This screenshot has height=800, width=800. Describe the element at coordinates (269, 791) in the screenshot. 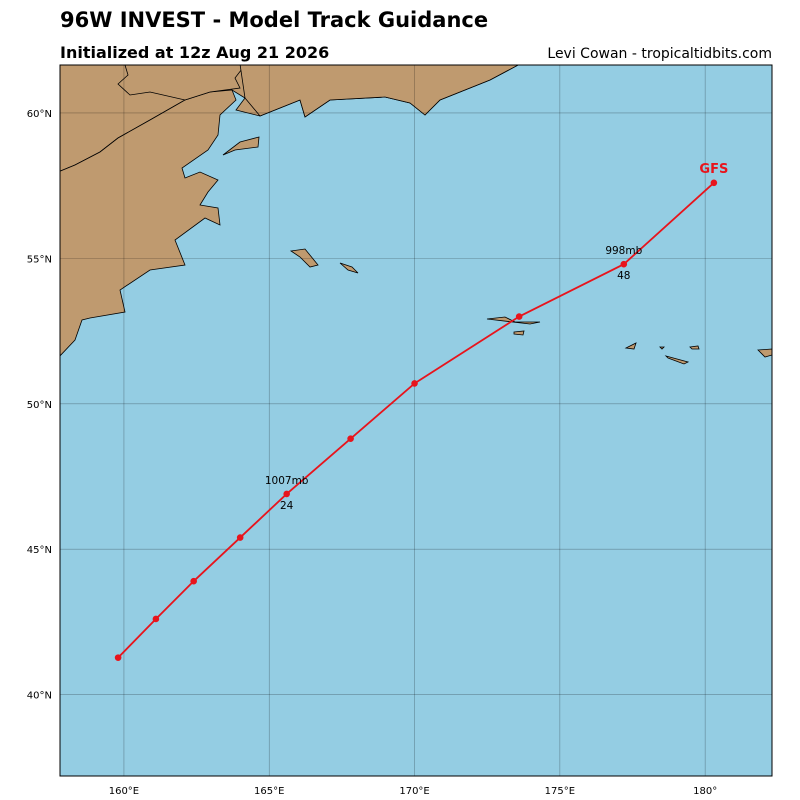

I see `x-tick-label: 165°E` at that location.